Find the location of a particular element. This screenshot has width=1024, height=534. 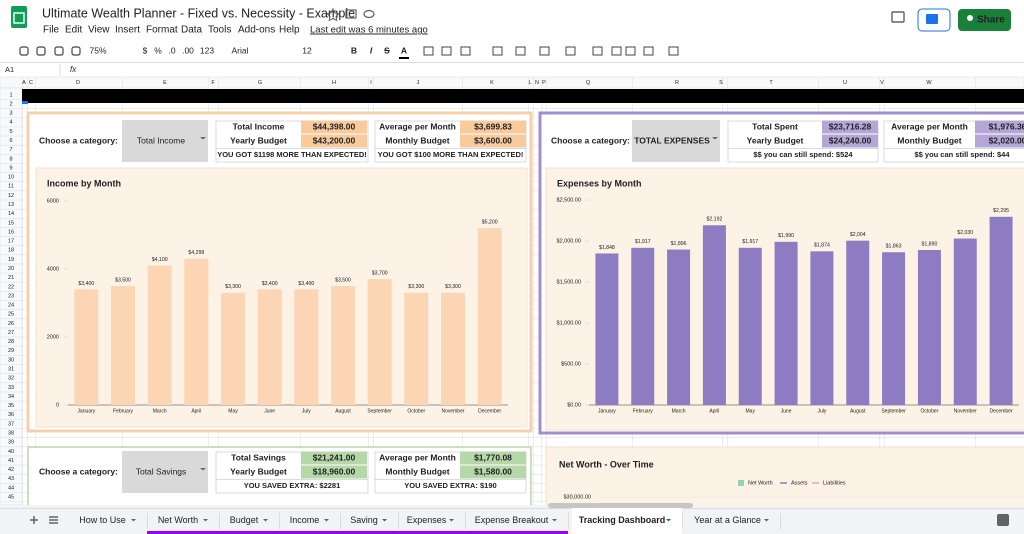

row-number: 43 is located at coordinates (11, 479).